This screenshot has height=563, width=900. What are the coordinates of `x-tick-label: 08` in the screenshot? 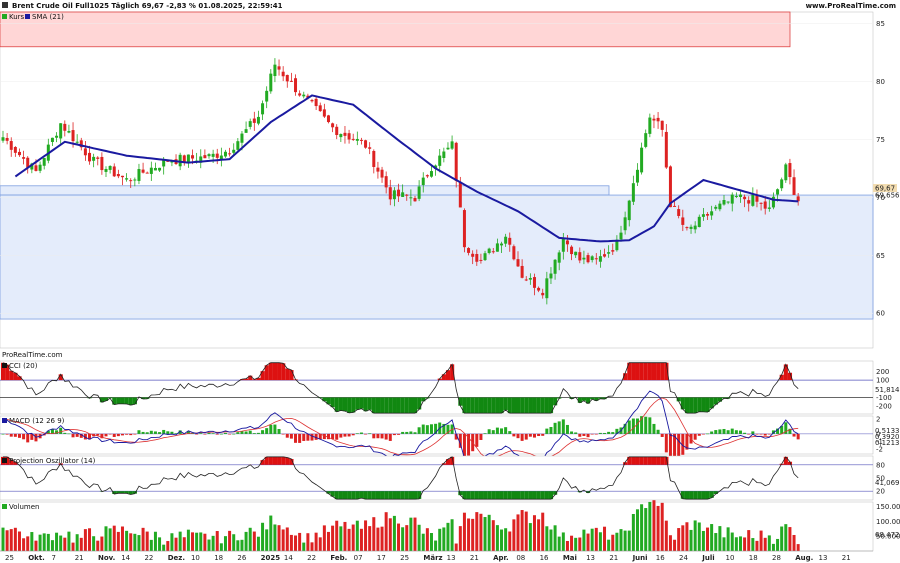 It's located at (520, 558).